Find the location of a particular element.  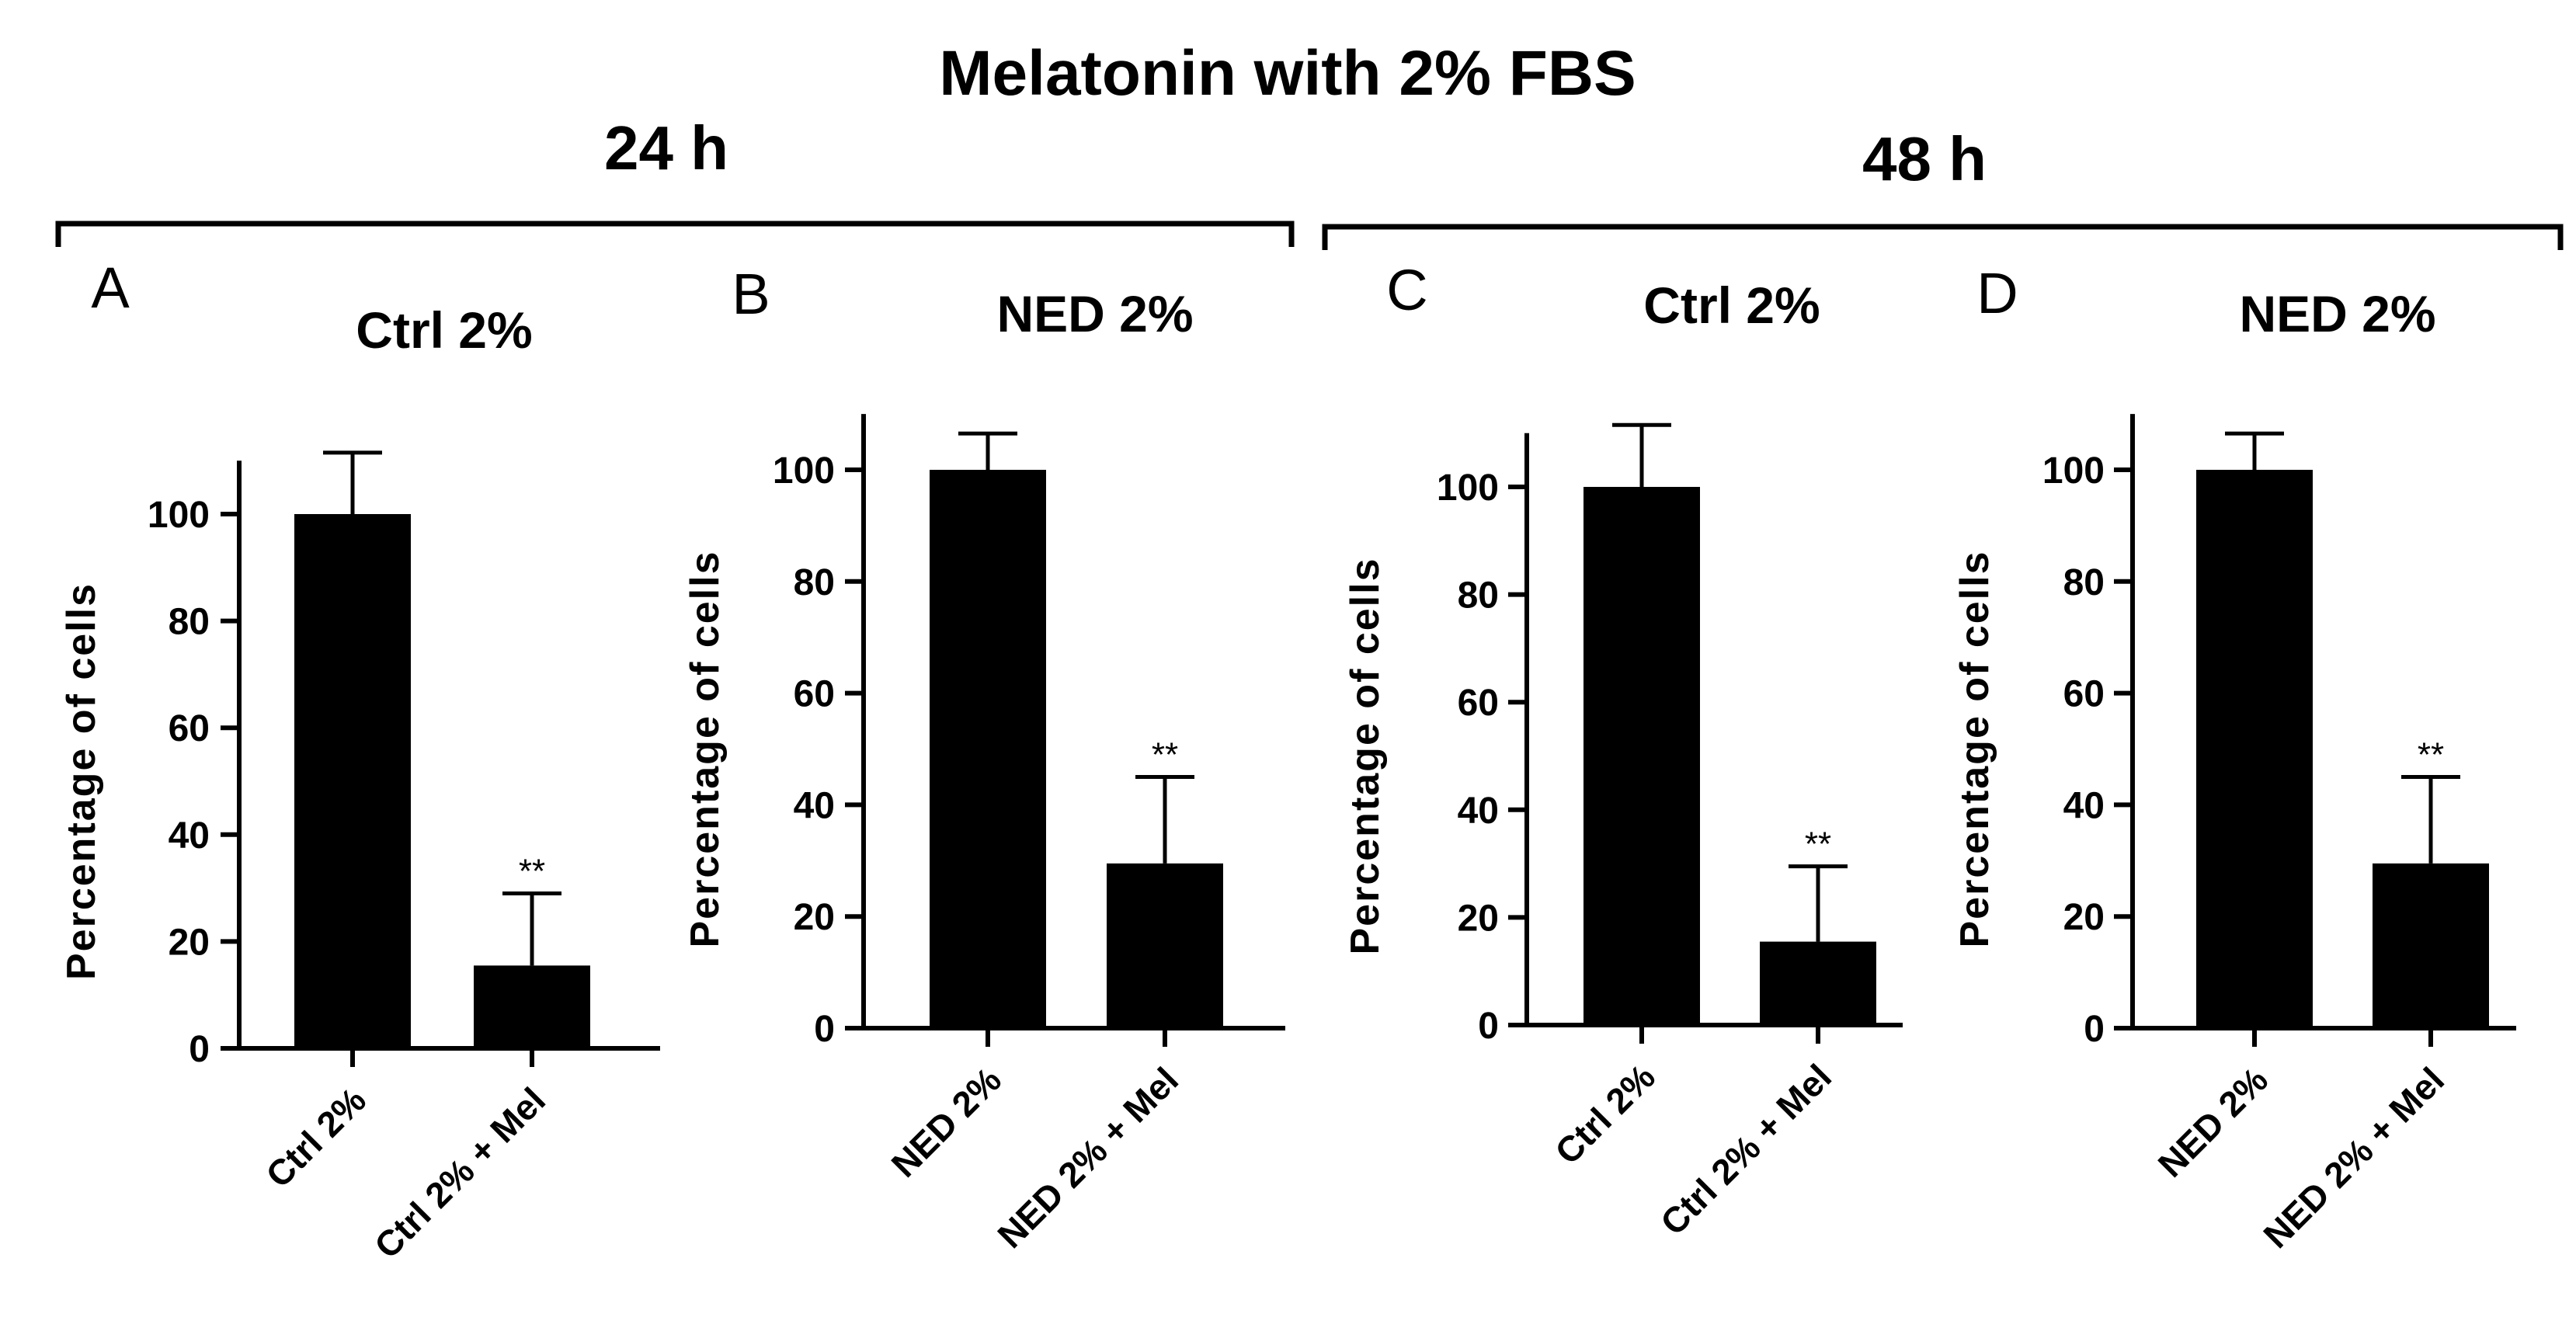

figure-title: Melatonin with 2% FBS is located at coordinates (1287, 73).